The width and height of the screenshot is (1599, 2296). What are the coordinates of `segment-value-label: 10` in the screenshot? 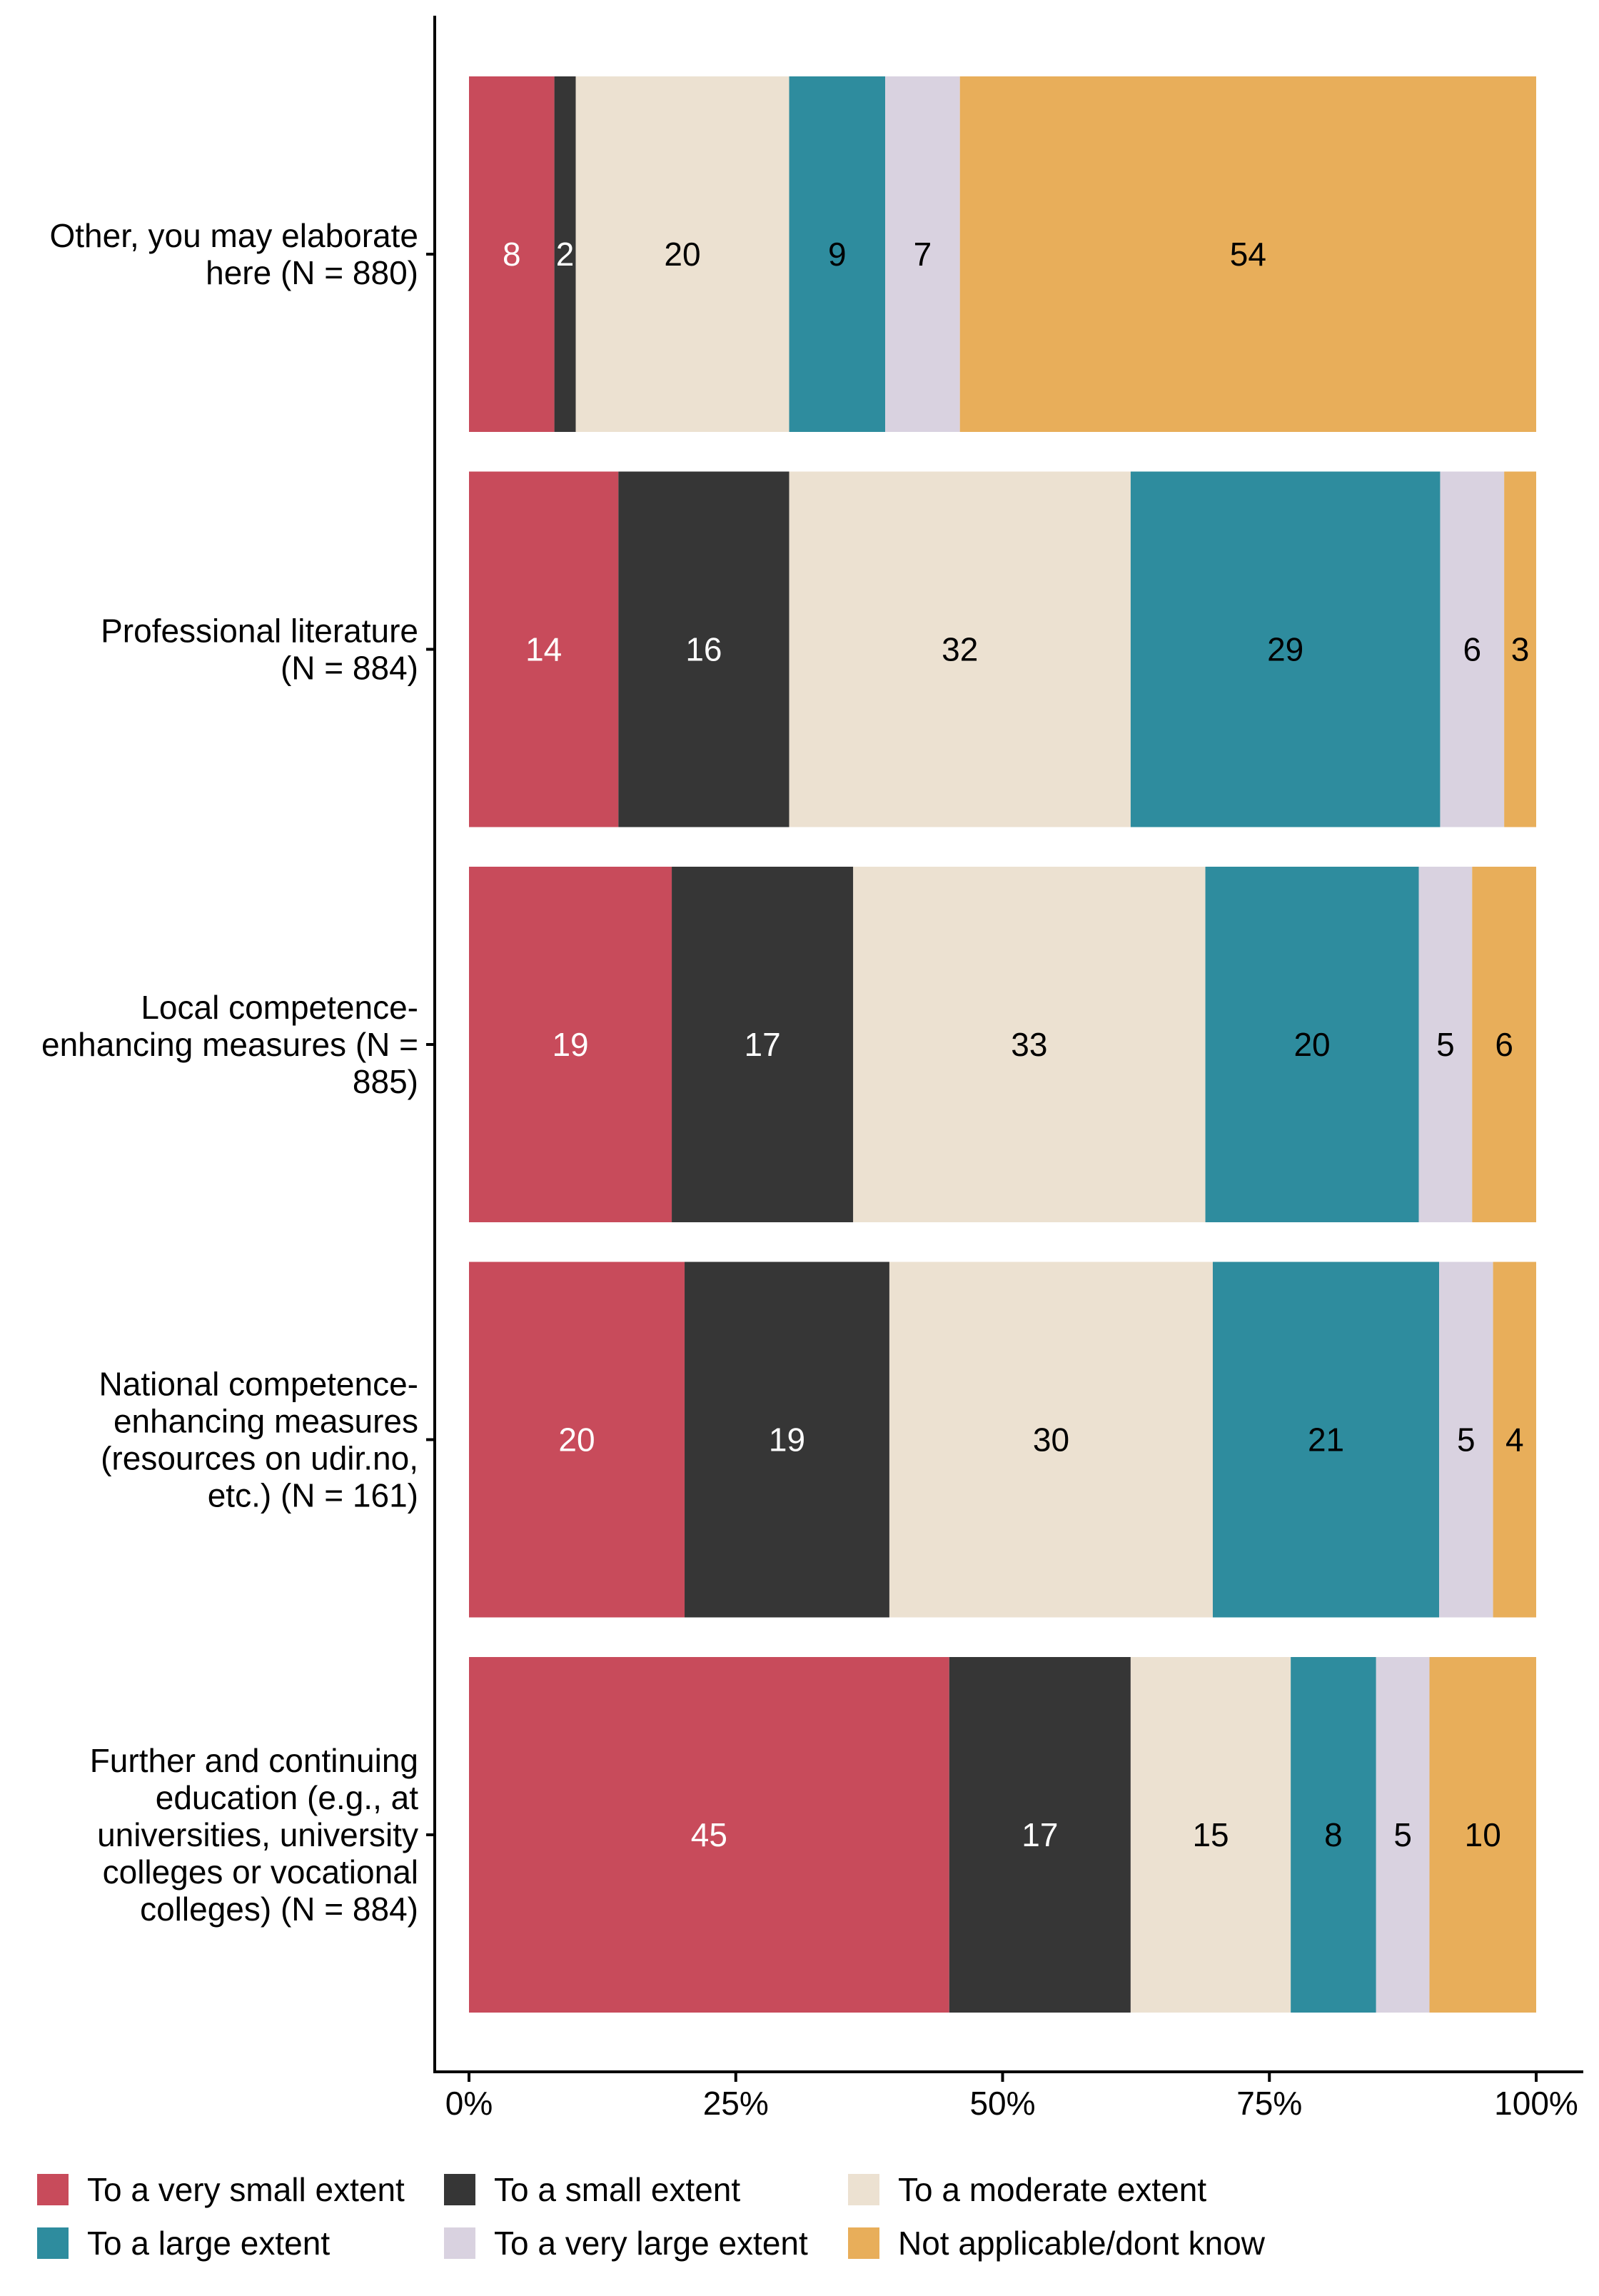 It's located at (1483, 1835).